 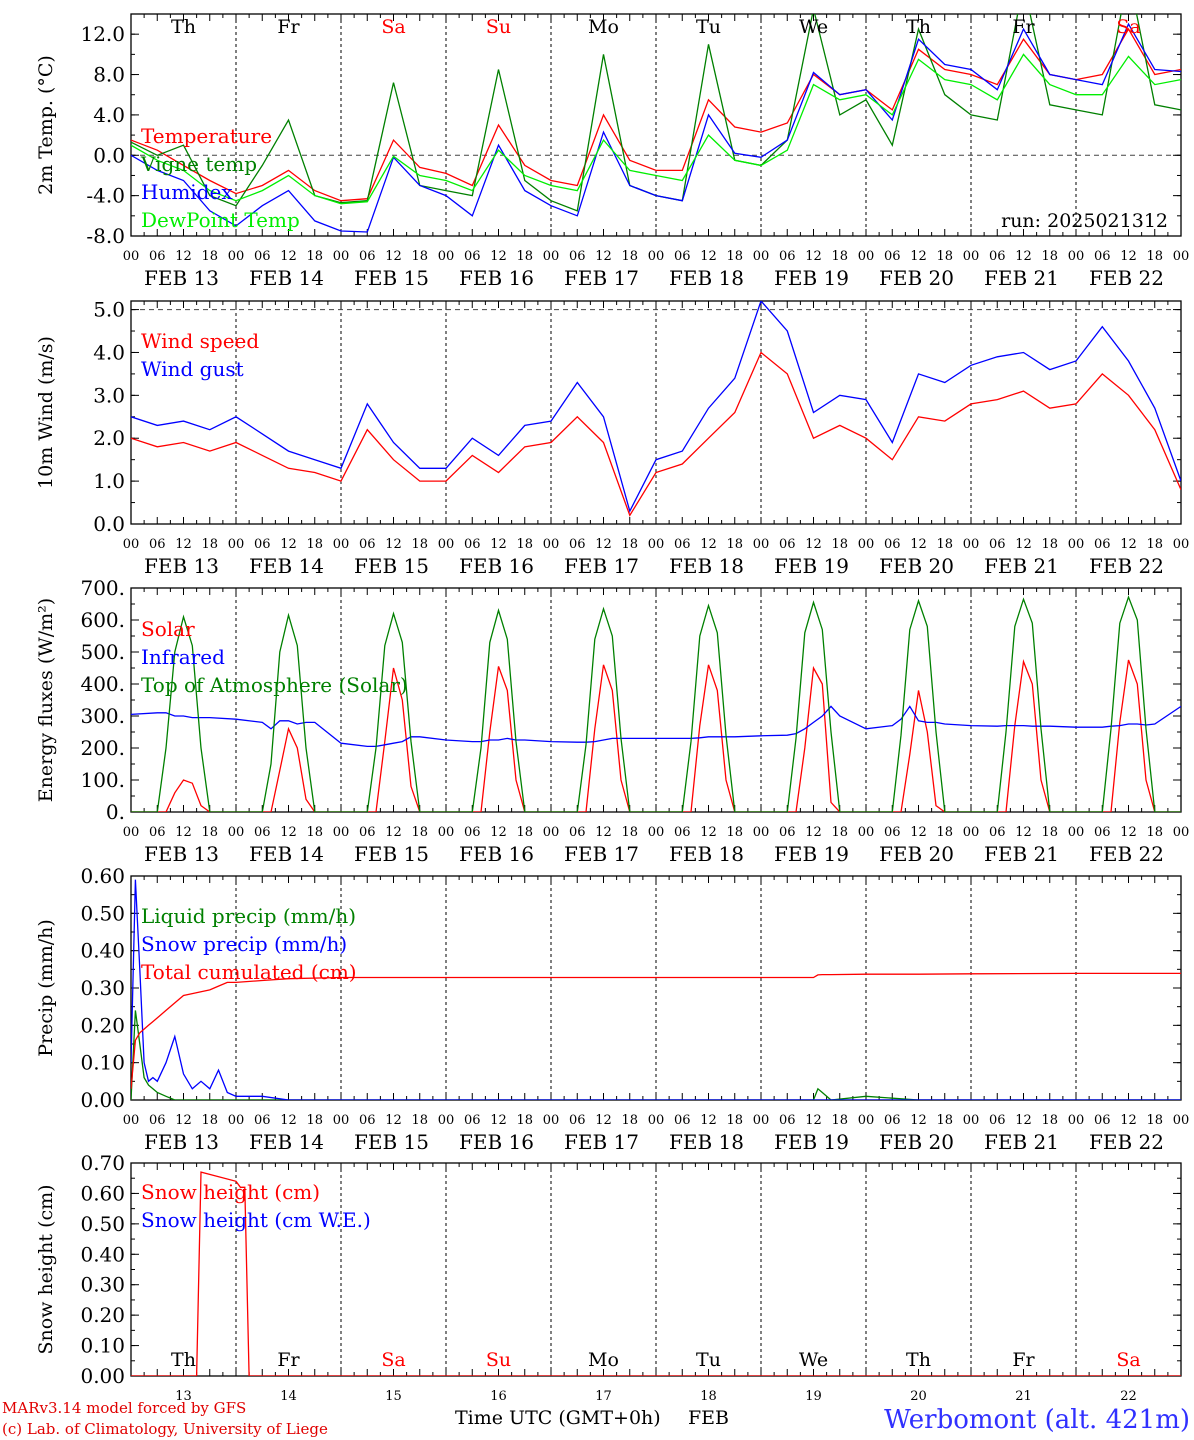 I want to click on legend-entry: Liquid precip (mm/h), so click(x=248, y=916).